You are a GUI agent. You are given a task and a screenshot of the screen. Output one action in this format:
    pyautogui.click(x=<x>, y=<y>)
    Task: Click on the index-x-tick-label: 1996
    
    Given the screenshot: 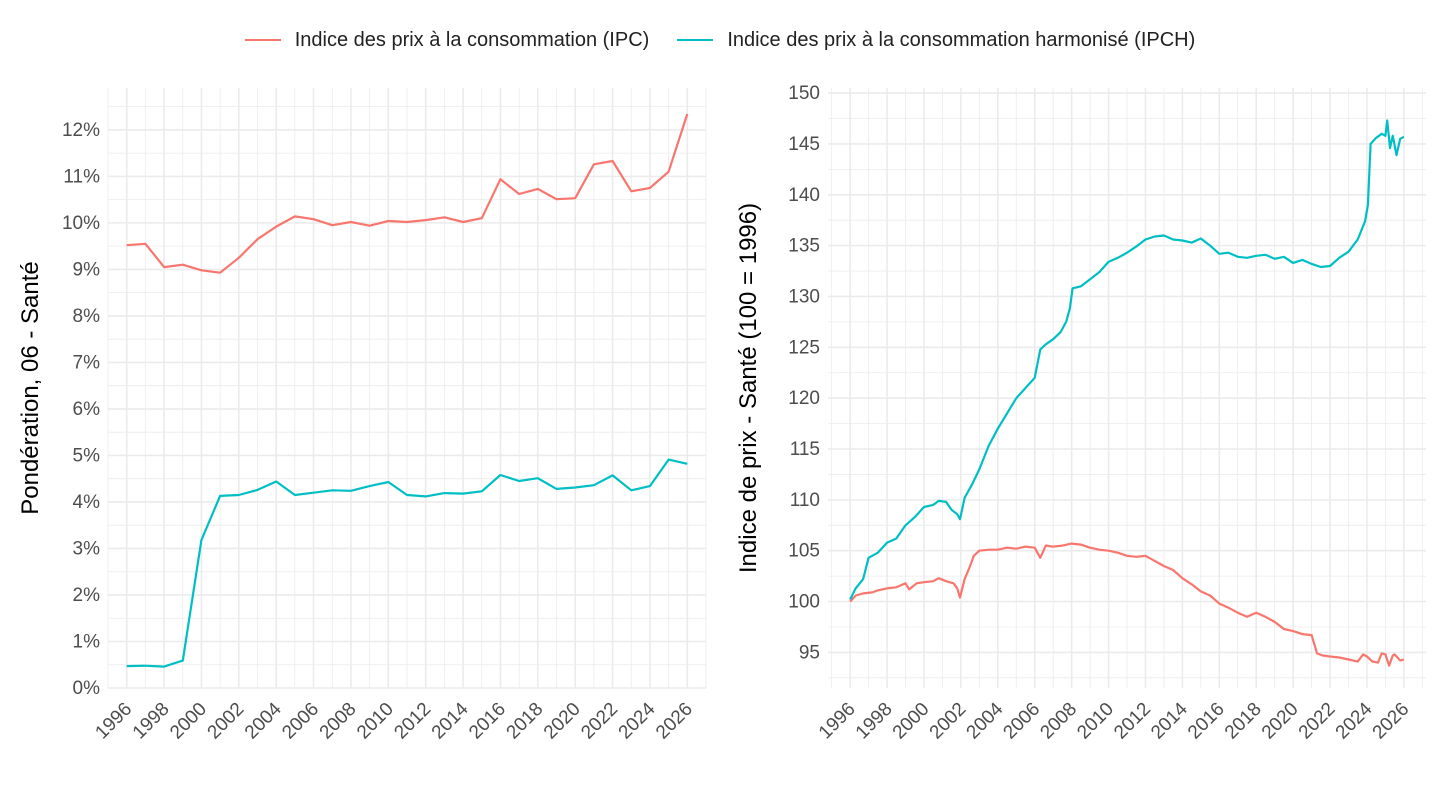 What is the action you would take?
    pyautogui.click(x=837, y=721)
    